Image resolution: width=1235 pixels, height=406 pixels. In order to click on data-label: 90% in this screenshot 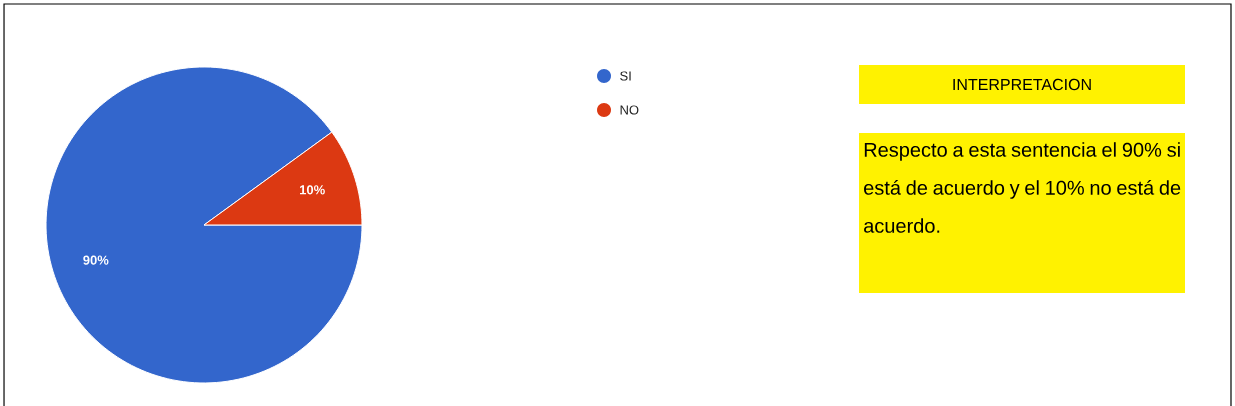, I will do `click(96, 260)`.